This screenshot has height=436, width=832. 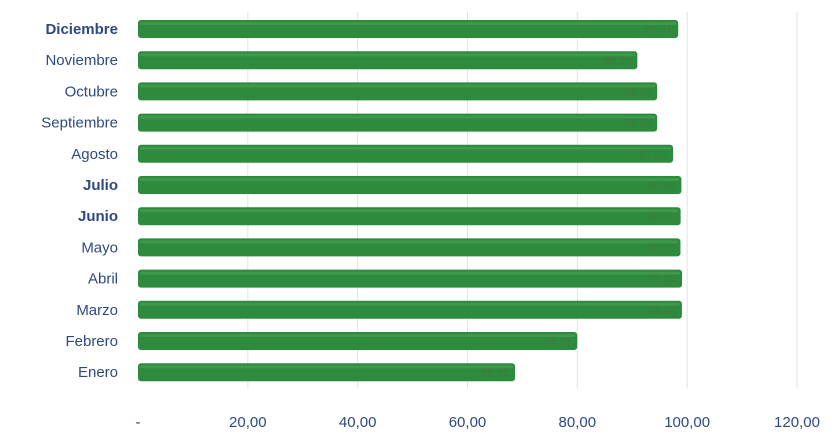 I want to click on x-tick-label: 100,00, so click(x=687, y=422).